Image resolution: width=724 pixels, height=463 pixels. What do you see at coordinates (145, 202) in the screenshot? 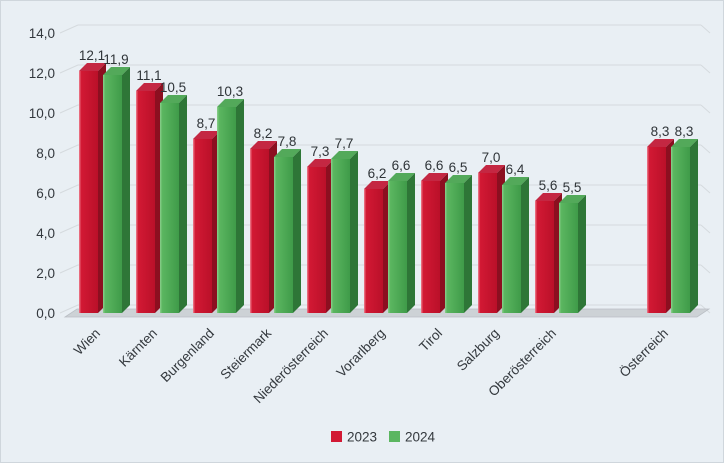
I see `bar-2023-kärnten` at bounding box center [145, 202].